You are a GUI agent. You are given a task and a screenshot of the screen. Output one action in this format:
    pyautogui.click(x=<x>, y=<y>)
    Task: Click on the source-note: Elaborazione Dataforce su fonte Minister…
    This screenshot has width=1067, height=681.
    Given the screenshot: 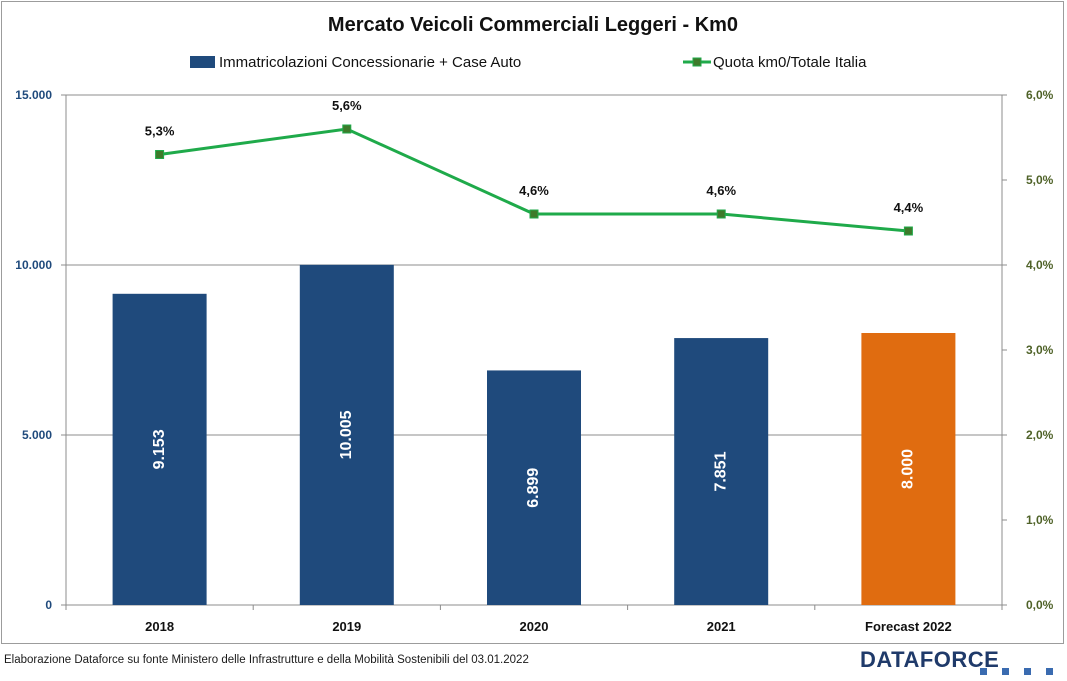 What is the action you would take?
    pyautogui.click(x=266, y=660)
    